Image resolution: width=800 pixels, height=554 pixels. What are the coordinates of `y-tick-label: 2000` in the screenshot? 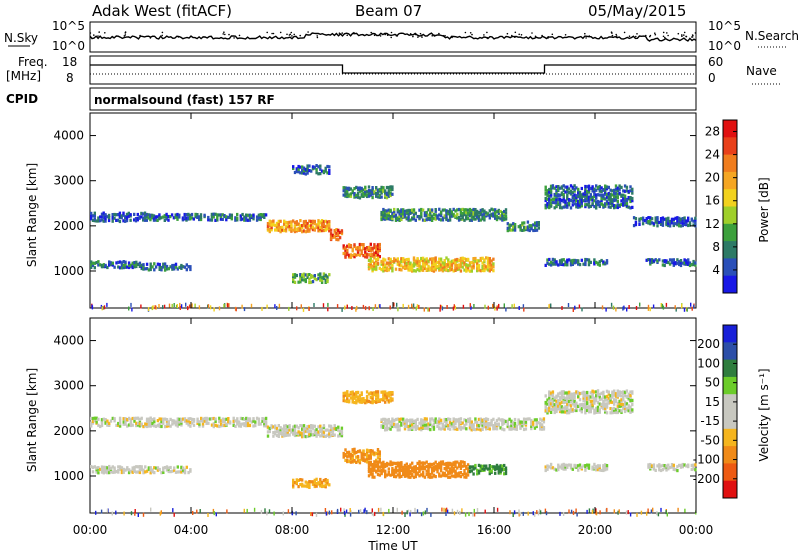 It's located at (68, 431).